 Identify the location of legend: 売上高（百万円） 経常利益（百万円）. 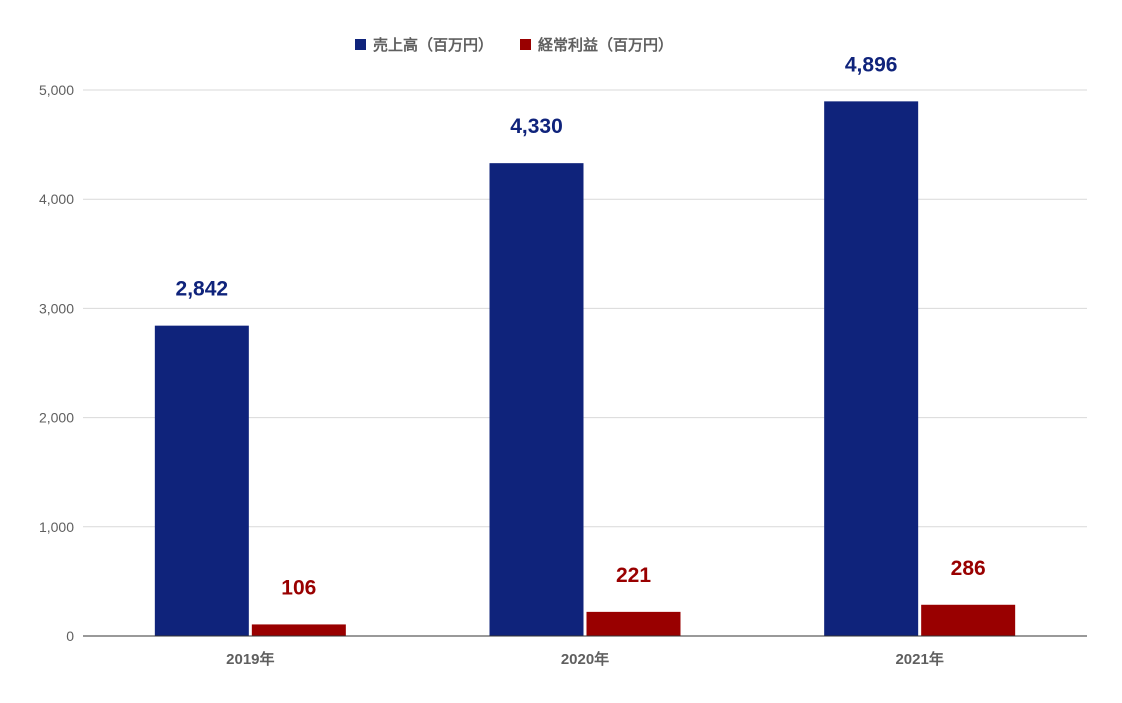
(514, 45).